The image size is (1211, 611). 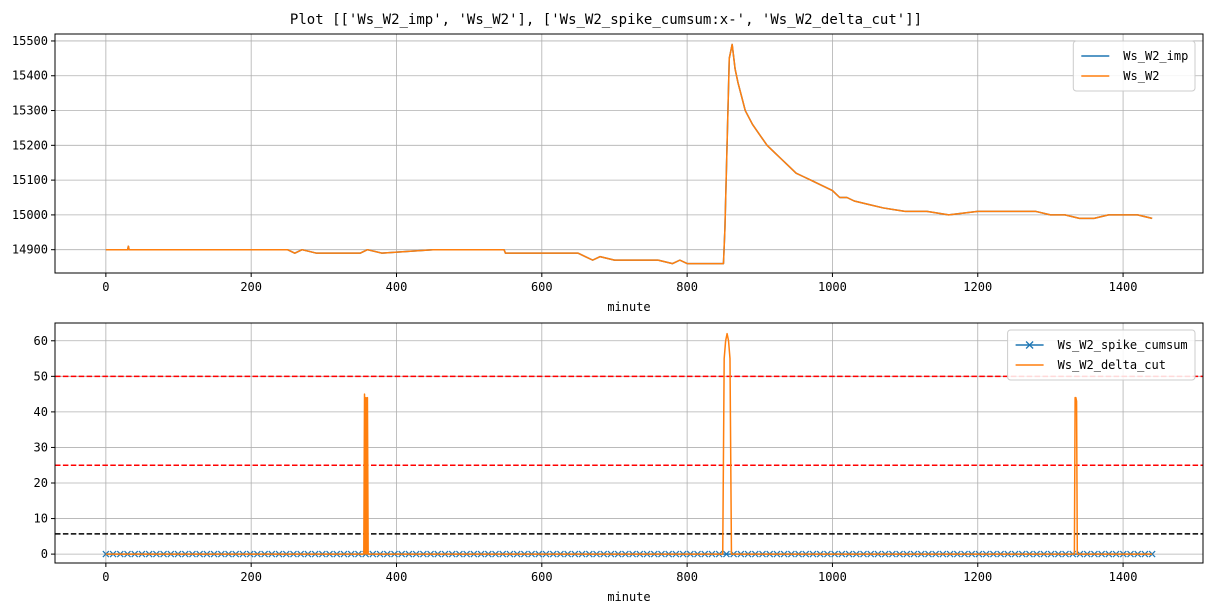 I want to click on series-marker, so click(x=726, y=554).